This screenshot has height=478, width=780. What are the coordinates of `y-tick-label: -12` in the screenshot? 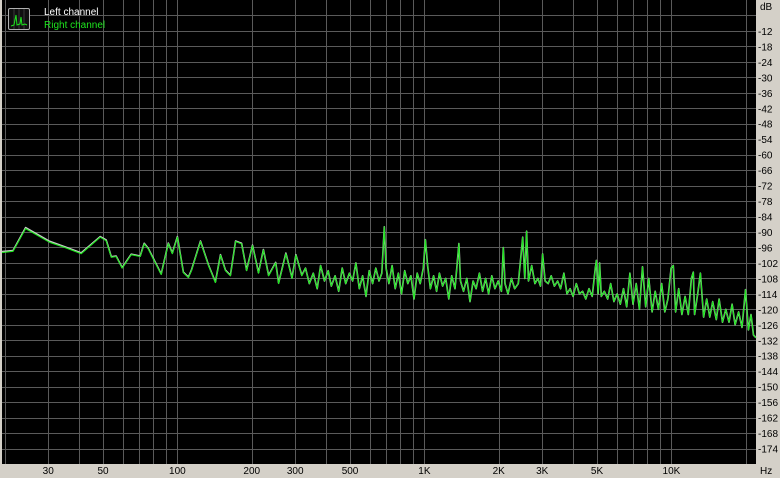 It's located at (765, 32).